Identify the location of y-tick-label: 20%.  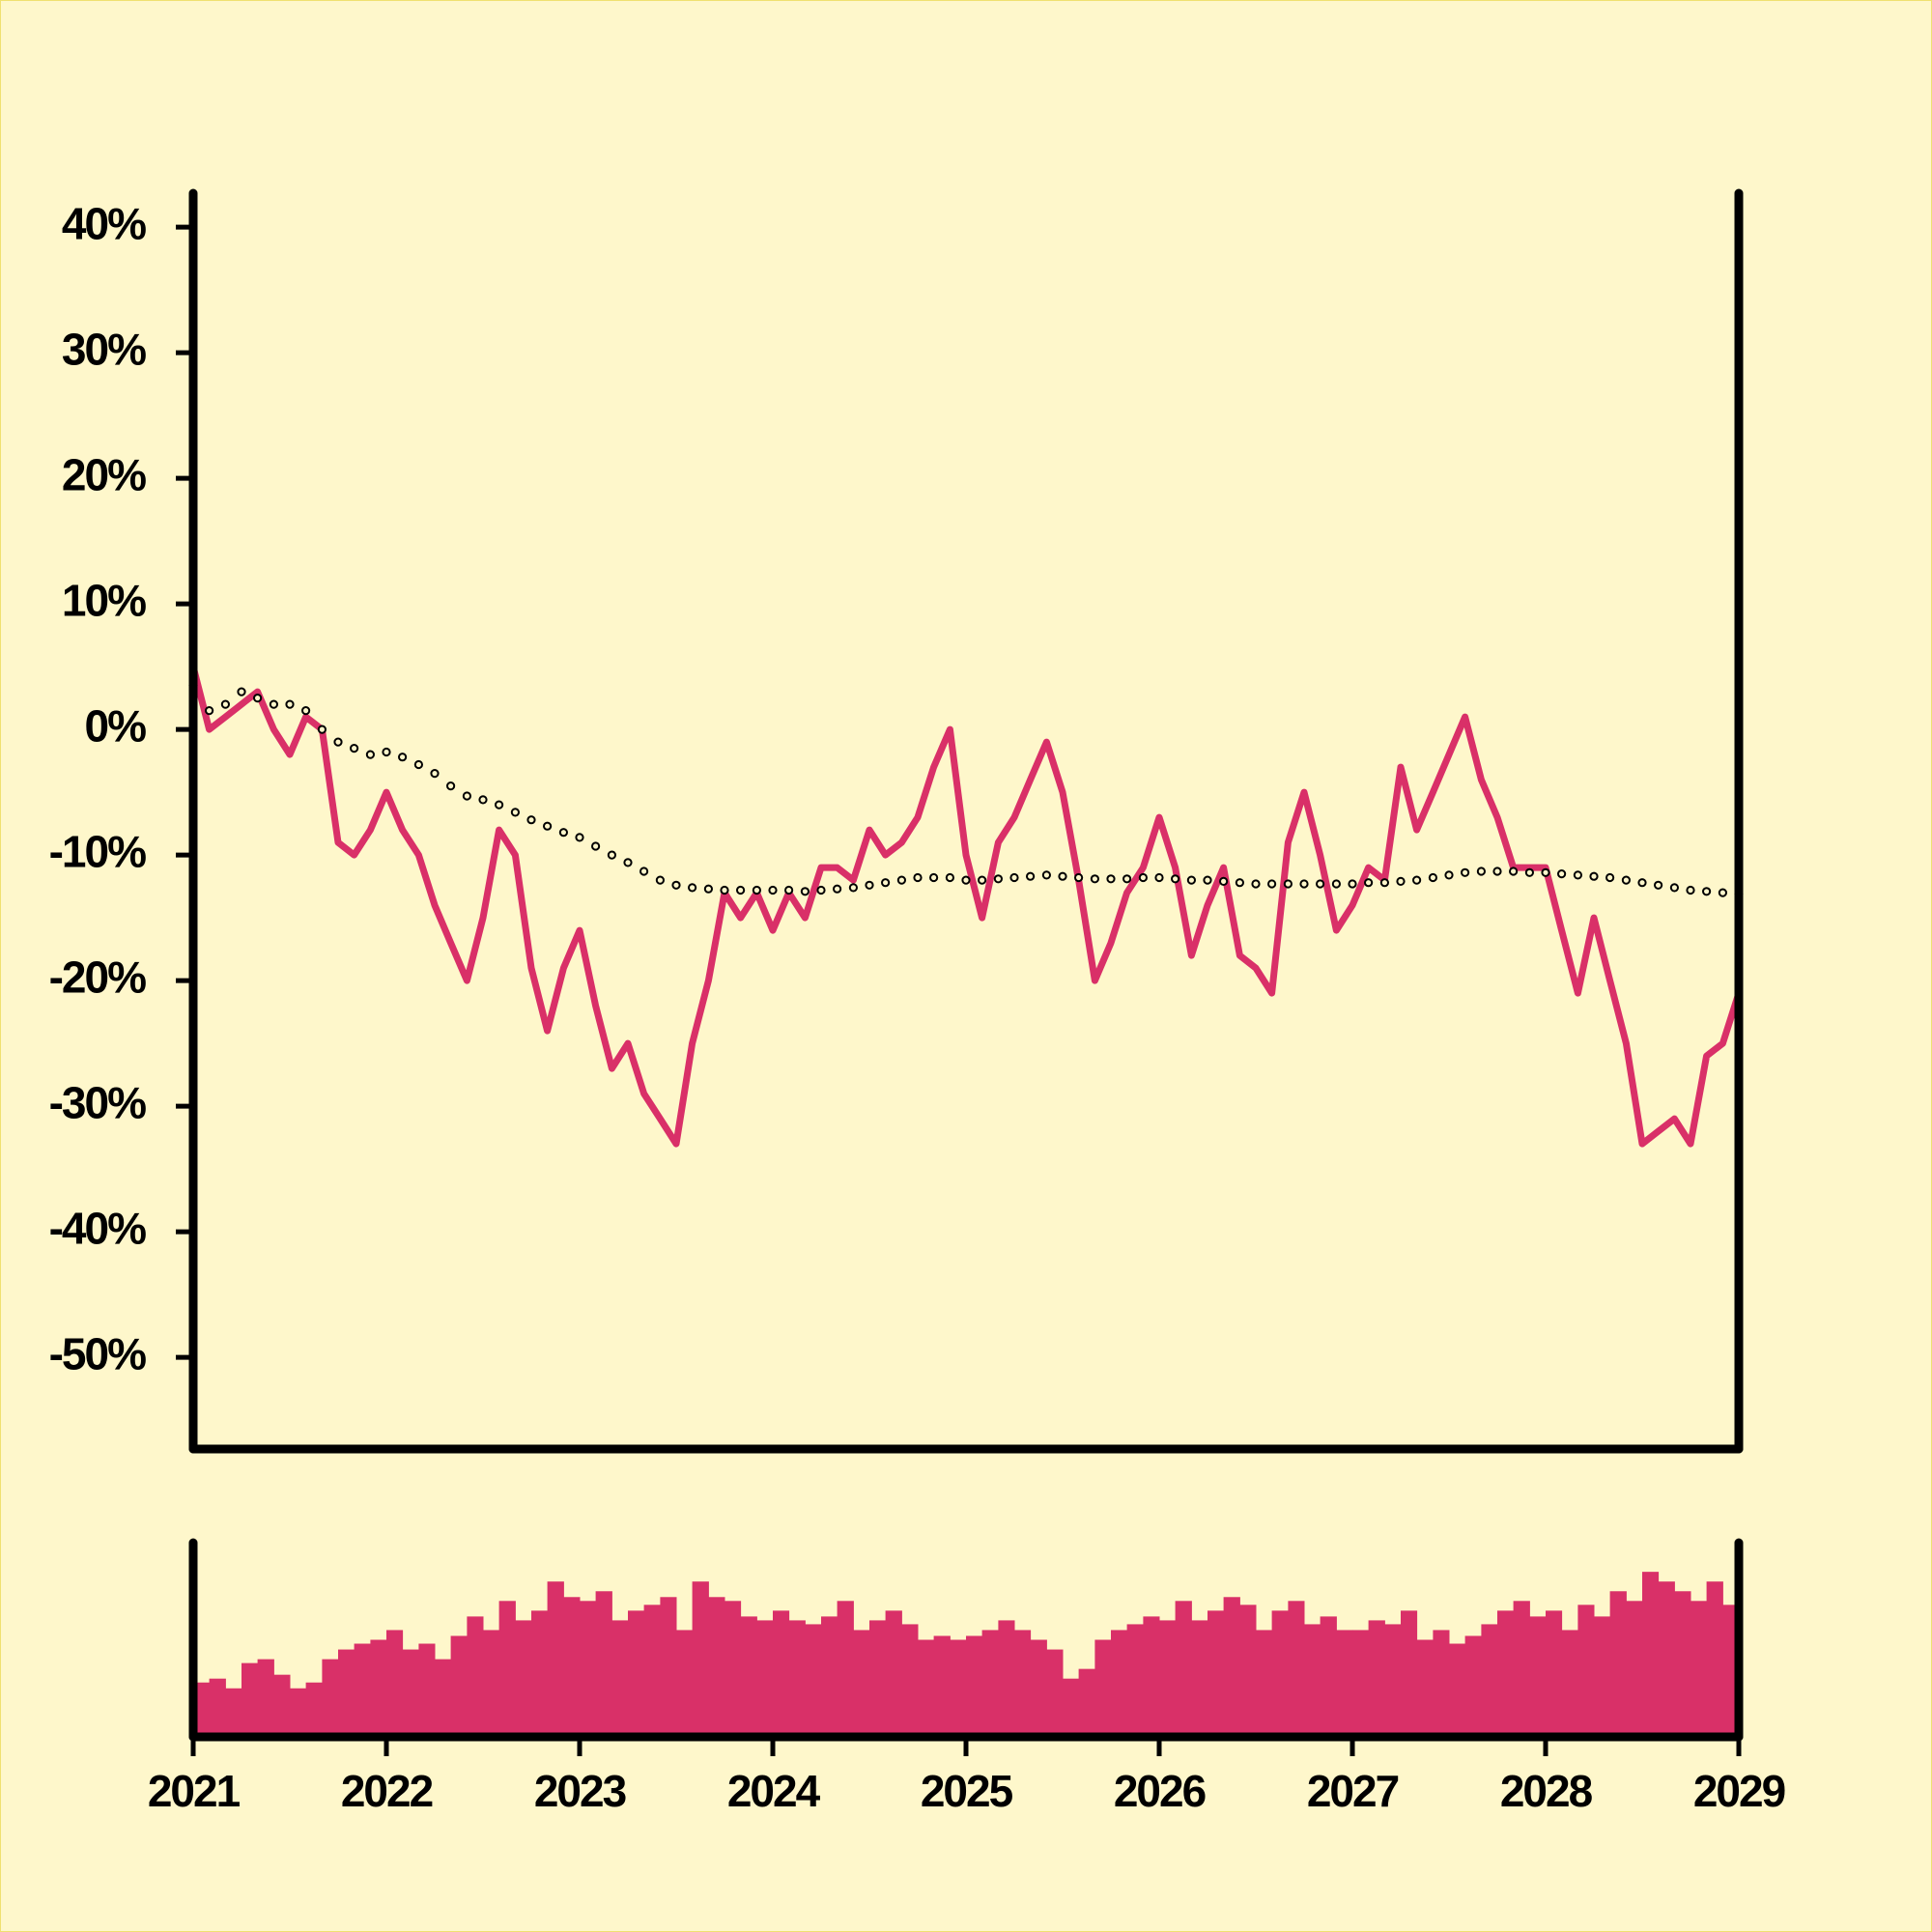
(104, 474).